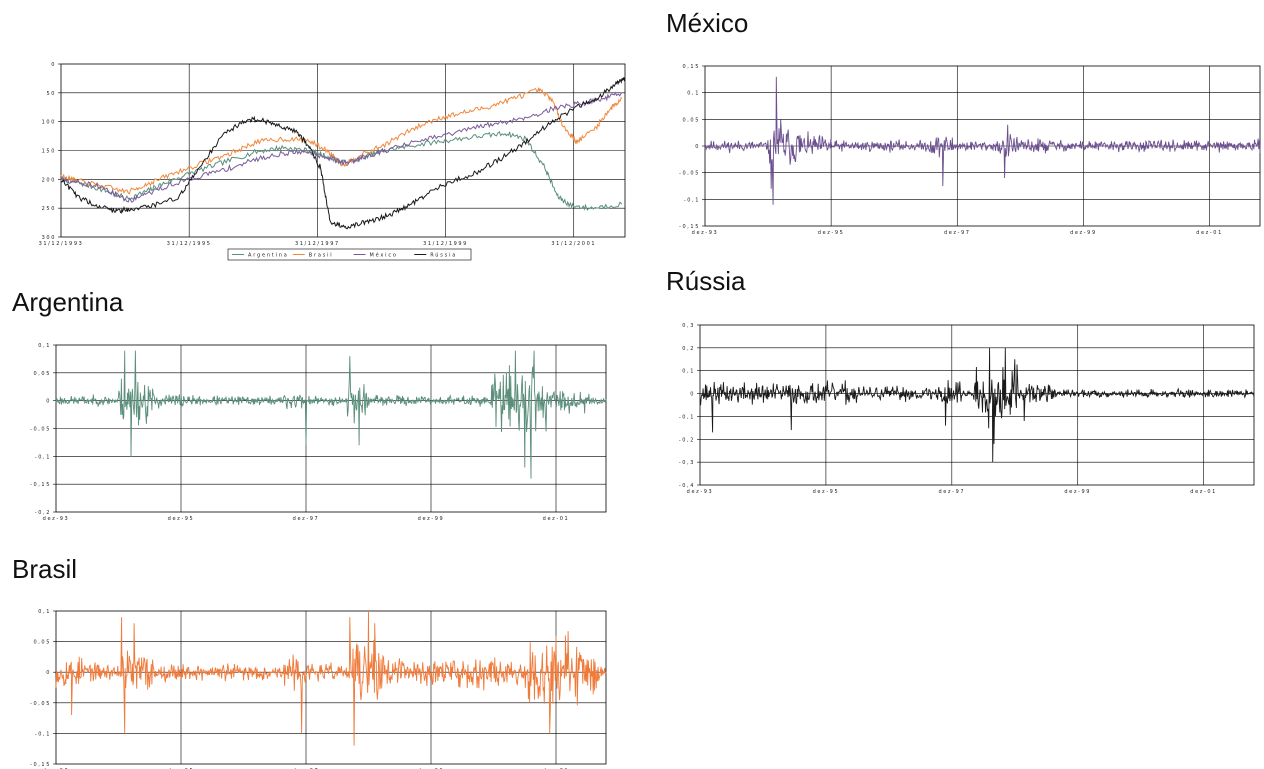 Image resolution: width=1264 pixels, height=769 pixels. Describe the element at coordinates (49, 209) in the screenshot. I see `y-tick-label: 250` at that location.